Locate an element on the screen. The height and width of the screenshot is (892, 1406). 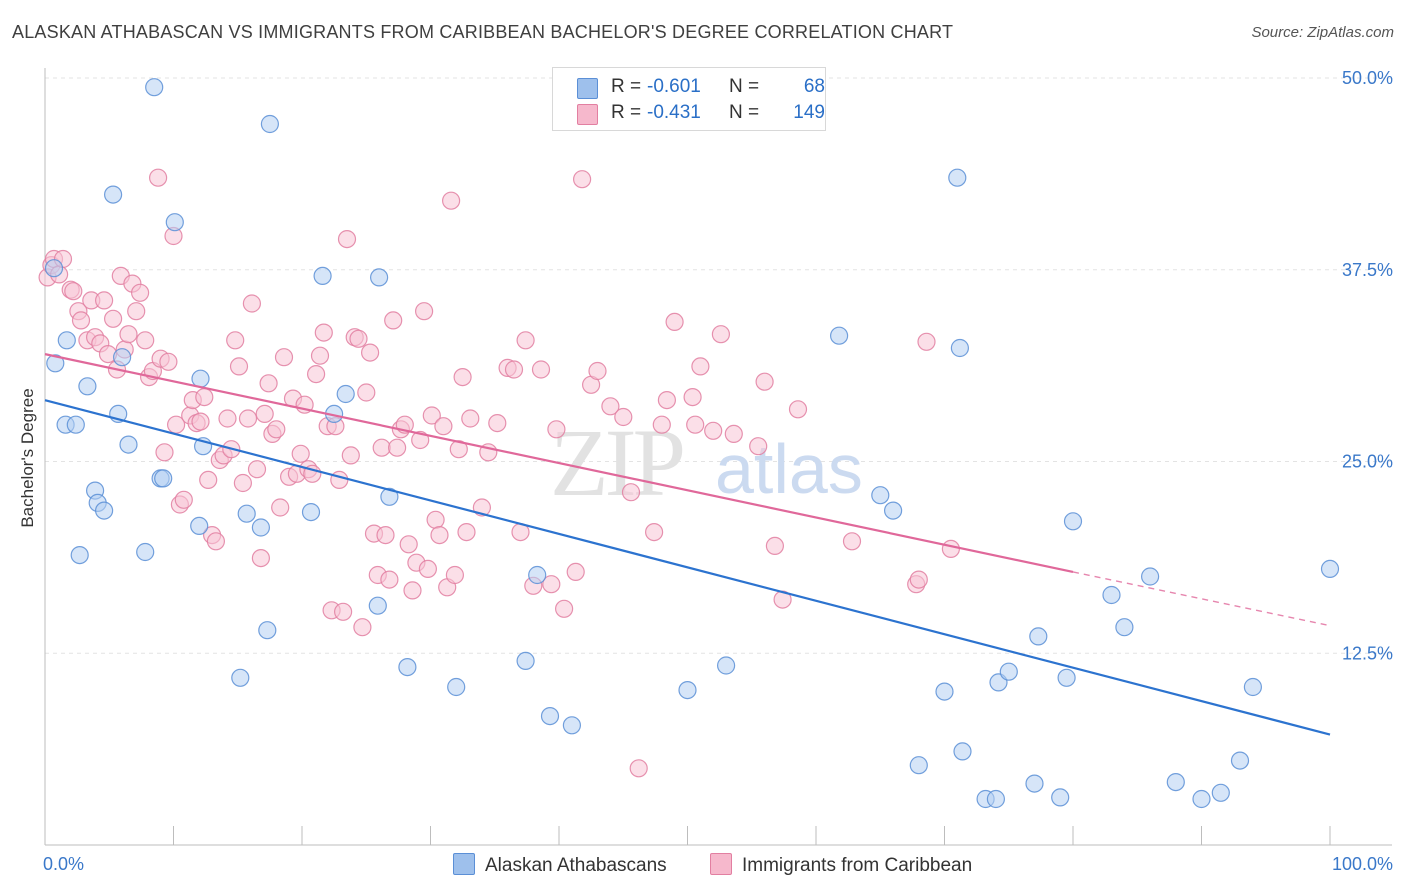
y-tick-label: 12.5% is located at coordinates (1367, 653).